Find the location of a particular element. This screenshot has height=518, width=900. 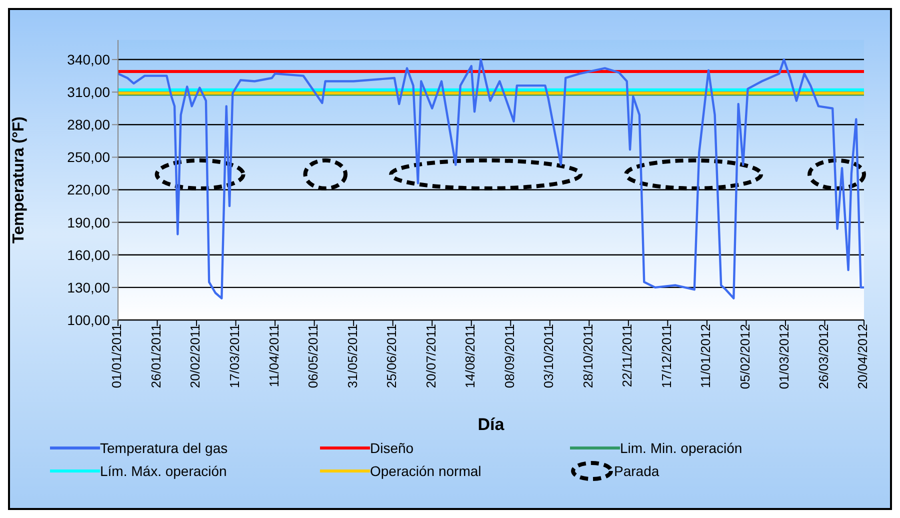

y-tick-label: 160,00 is located at coordinates (88, 254).